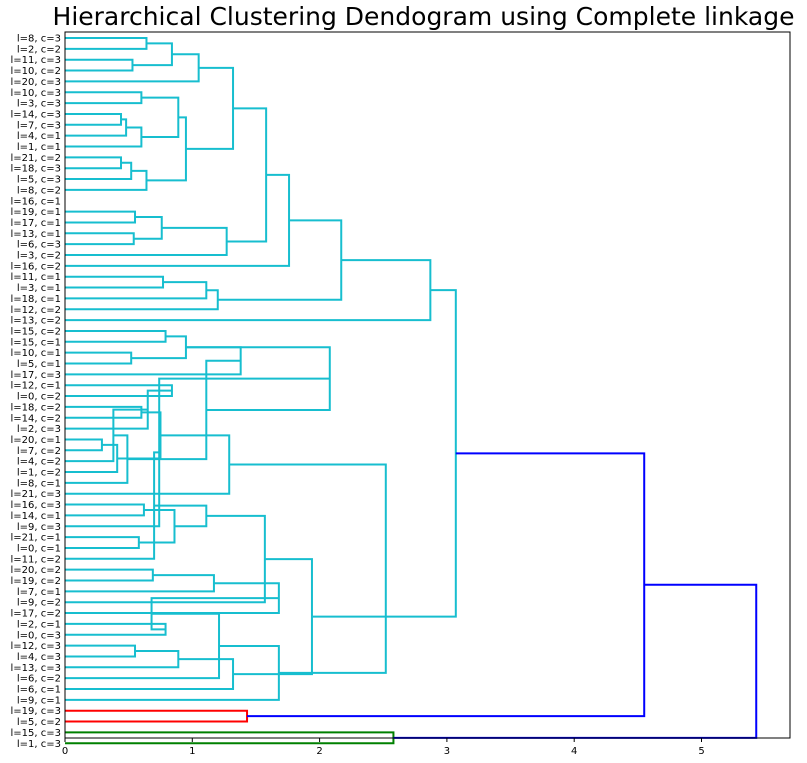 The width and height of the screenshot is (807, 763). Describe the element at coordinates (36, 559) in the screenshot. I see `leaf-label: l=11, c=2` at that location.